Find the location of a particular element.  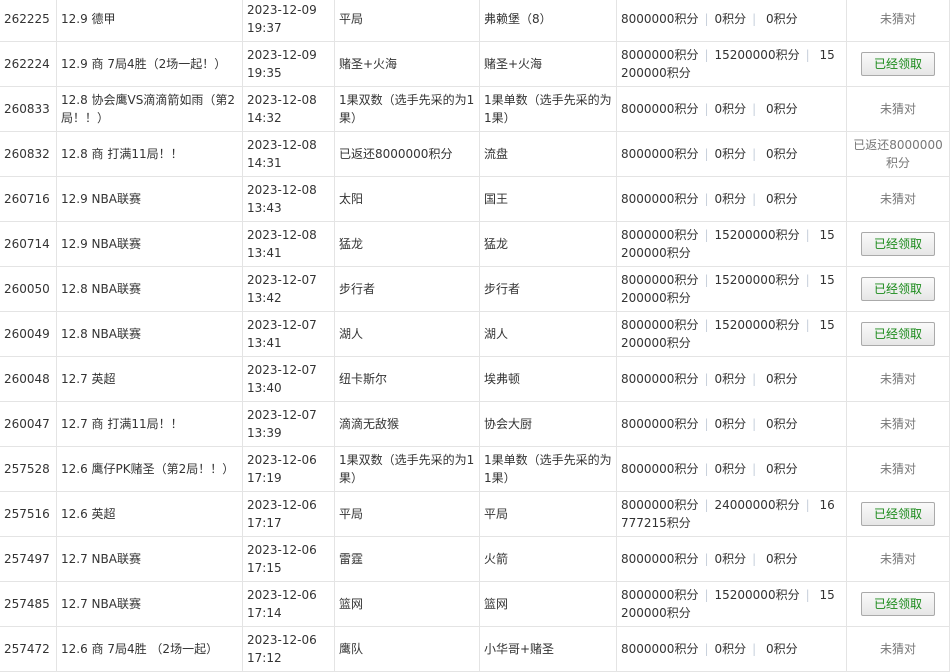

match-name: 12.6 鹰仔PK赌圣（第2局！！） is located at coordinates (148, 469).